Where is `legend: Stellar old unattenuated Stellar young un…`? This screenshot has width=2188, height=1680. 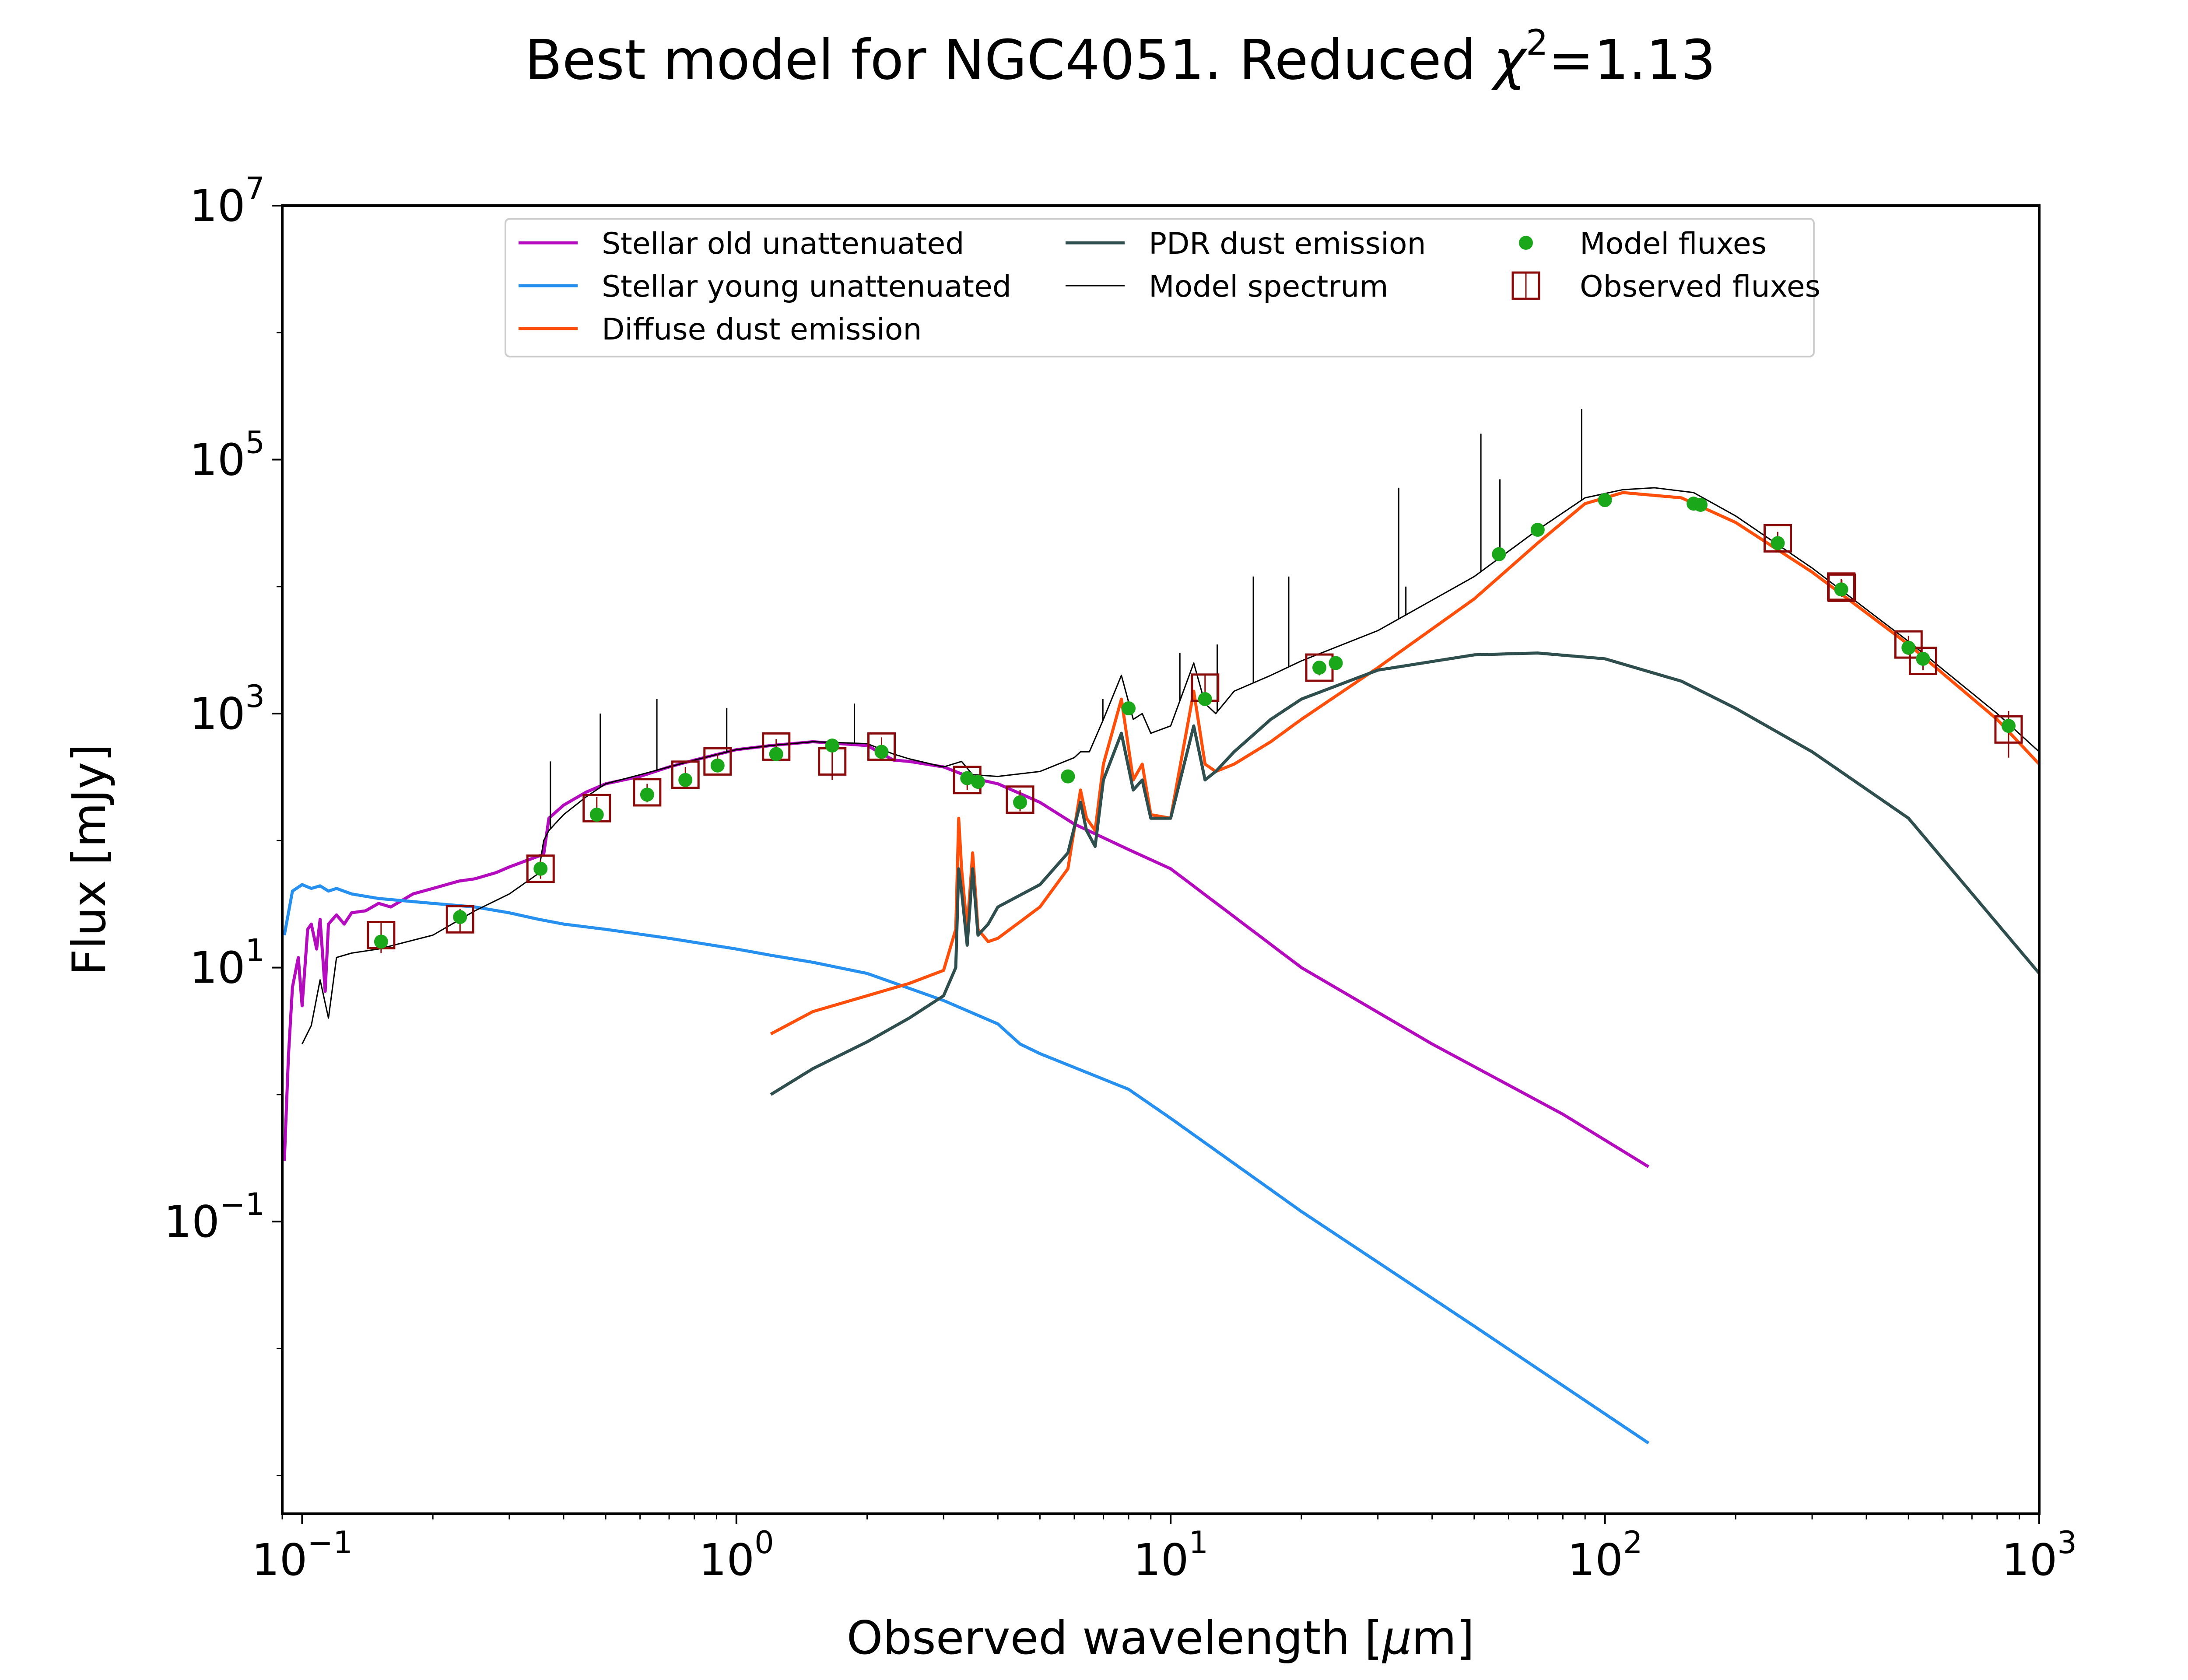 legend: Stellar old unattenuated Stellar young un… is located at coordinates (1162, 287).